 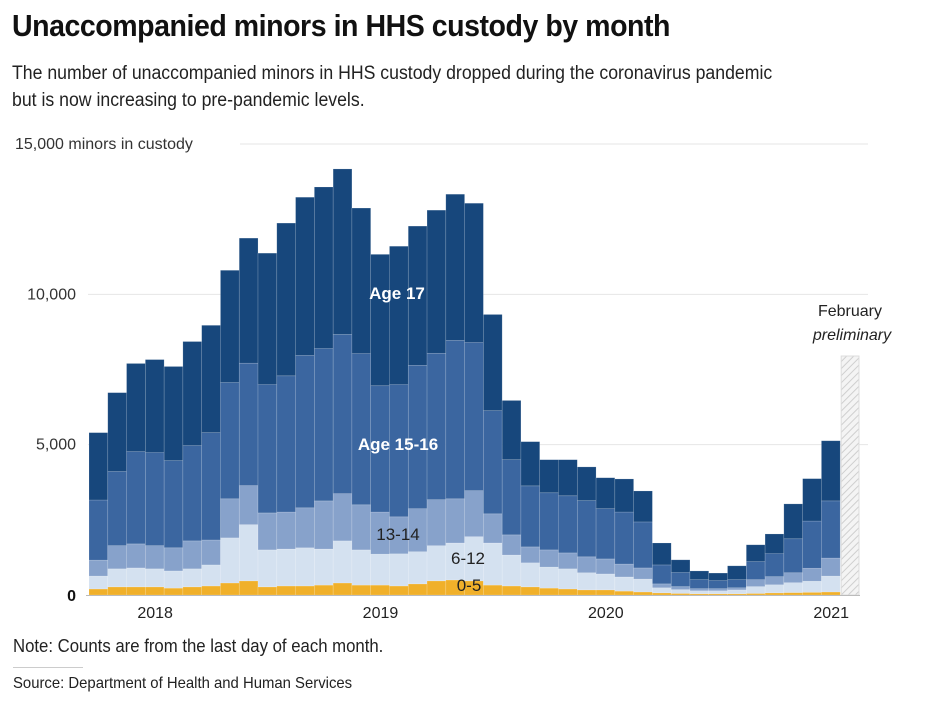 I want to click on series-label-0-5: 0-5, so click(x=469, y=585).